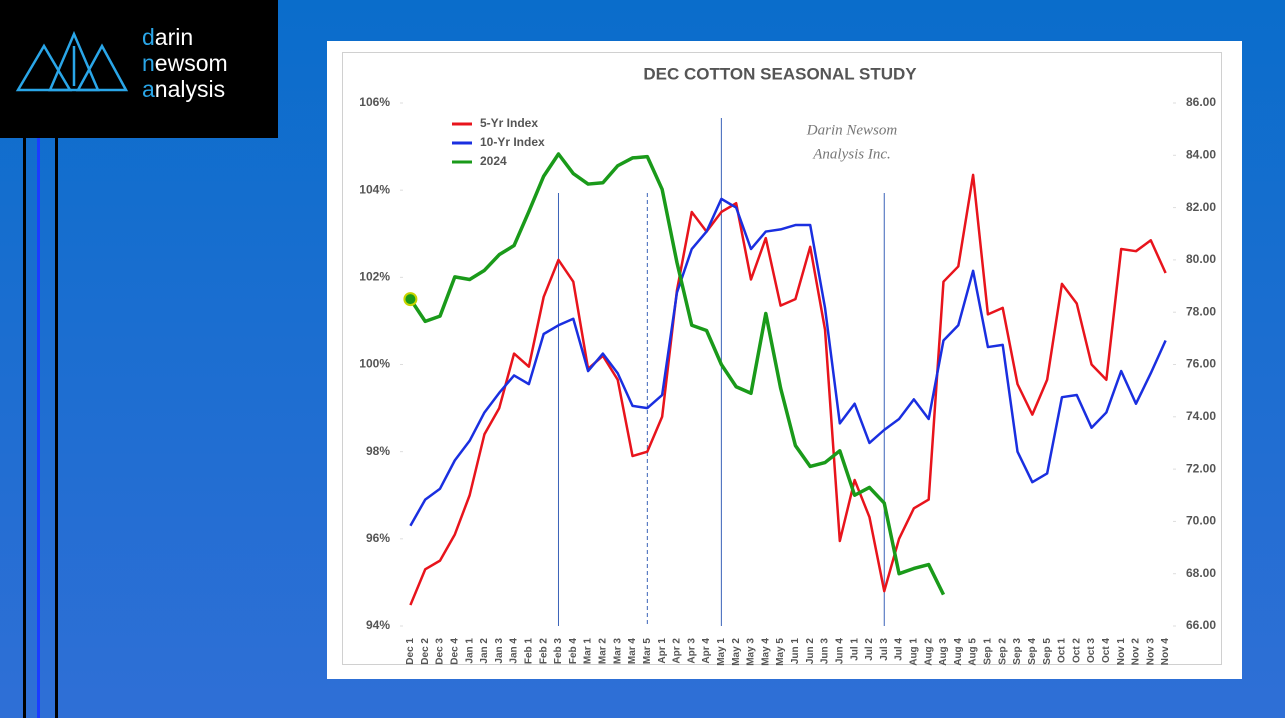 The image size is (1285, 718). I want to click on x-tick-label: Nov 4, so click(1165, 652).